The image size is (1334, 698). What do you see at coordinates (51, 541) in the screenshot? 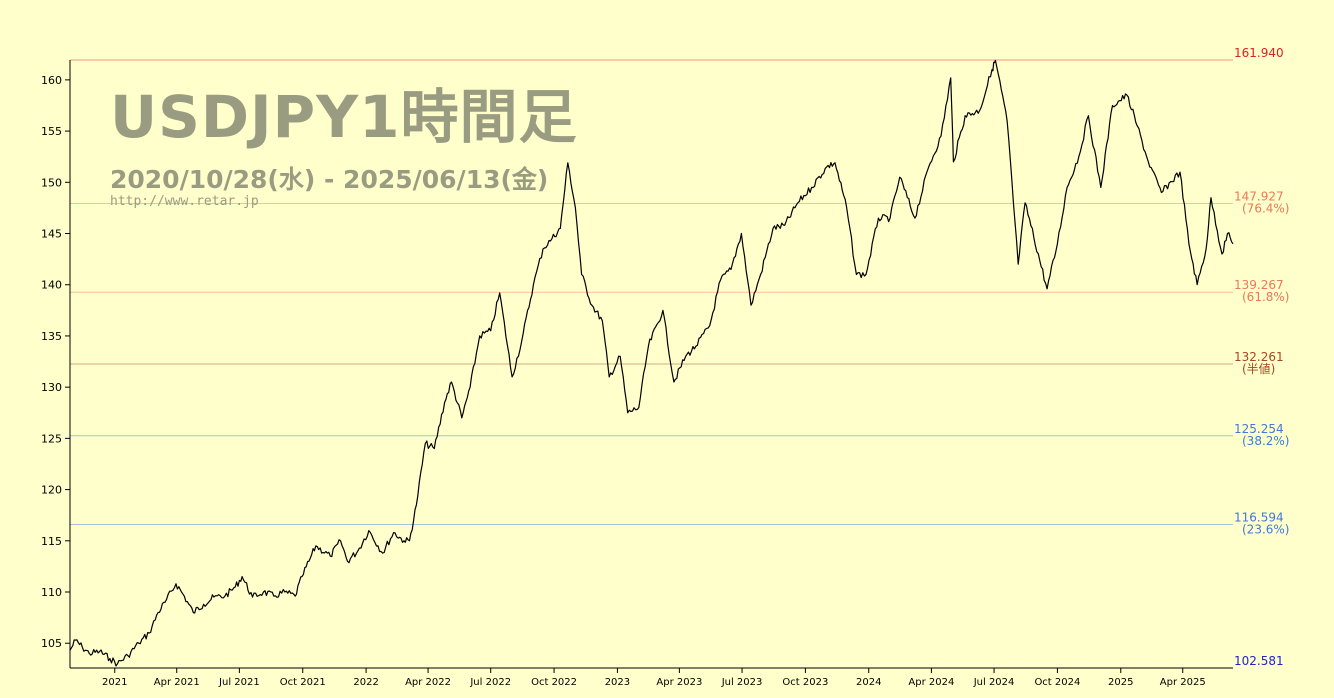
I see `y-tick-label: 115` at bounding box center [51, 541].